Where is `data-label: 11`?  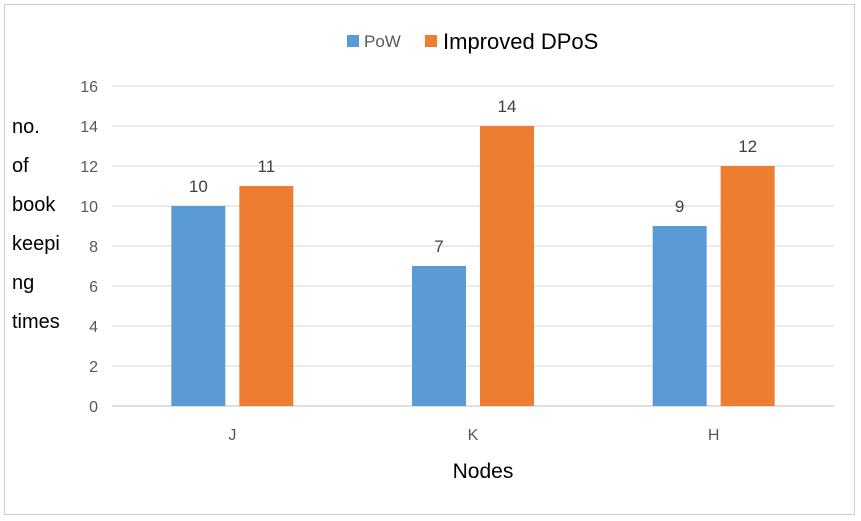
data-label: 11 is located at coordinates (267, 166).